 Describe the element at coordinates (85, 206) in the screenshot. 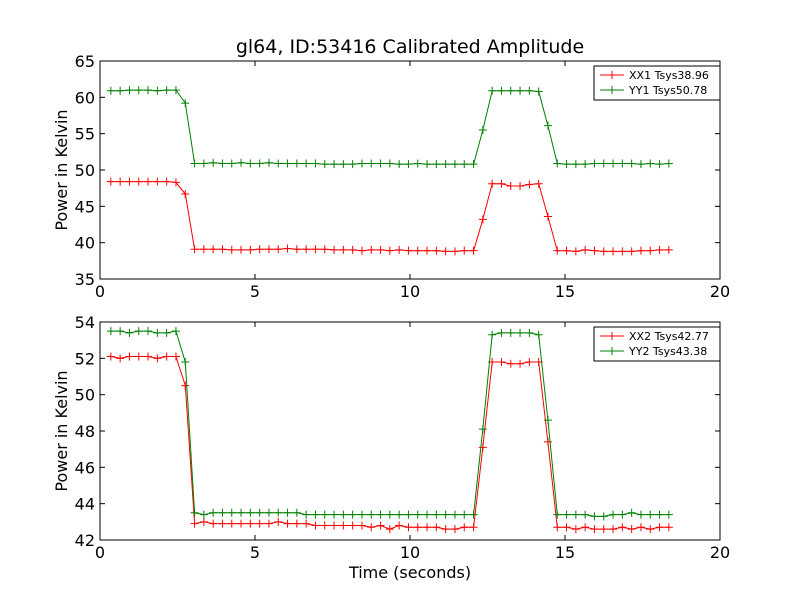

I see `plot1-ytick-label: 45` at that location.